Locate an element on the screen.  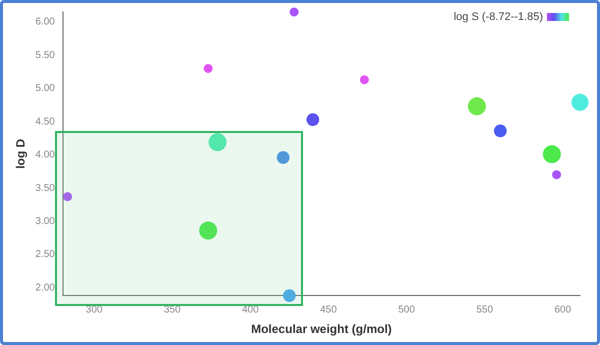
y-tick-label: 2.00 is located at coordinates (45, 288).